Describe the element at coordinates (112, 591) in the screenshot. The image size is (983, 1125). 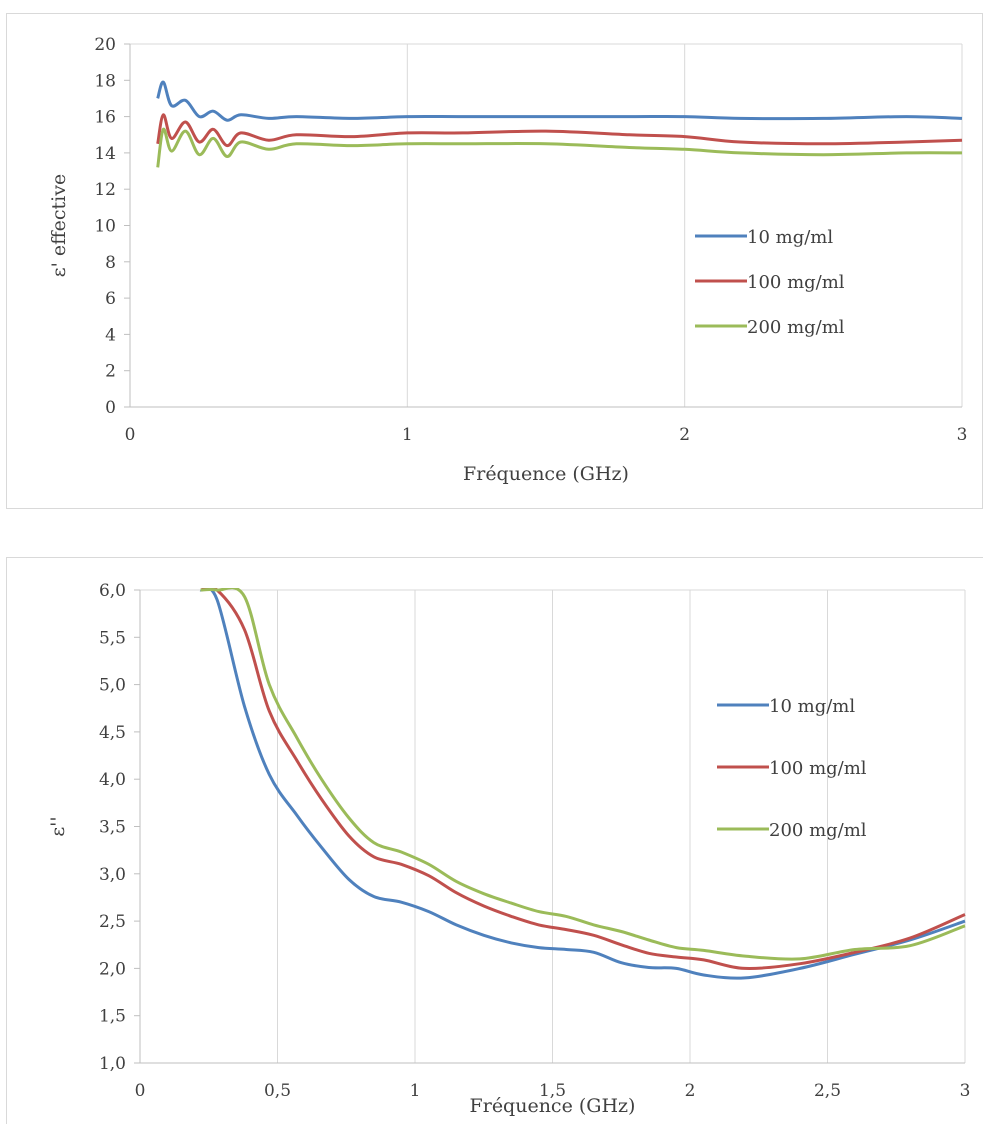
I see `y-tick-label: 6,0` at that location.